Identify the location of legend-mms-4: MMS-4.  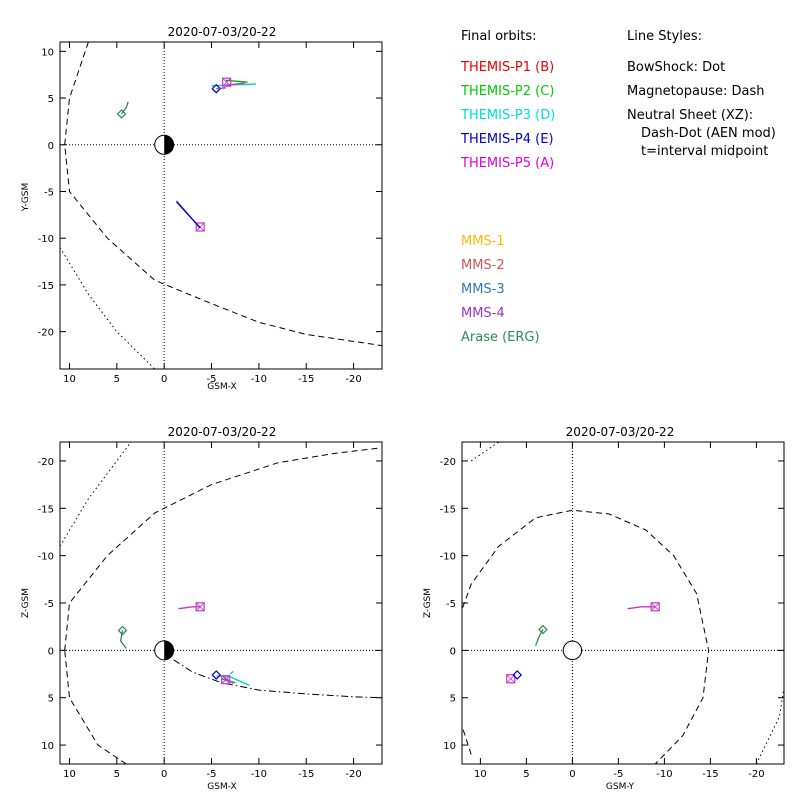
(483, 313).